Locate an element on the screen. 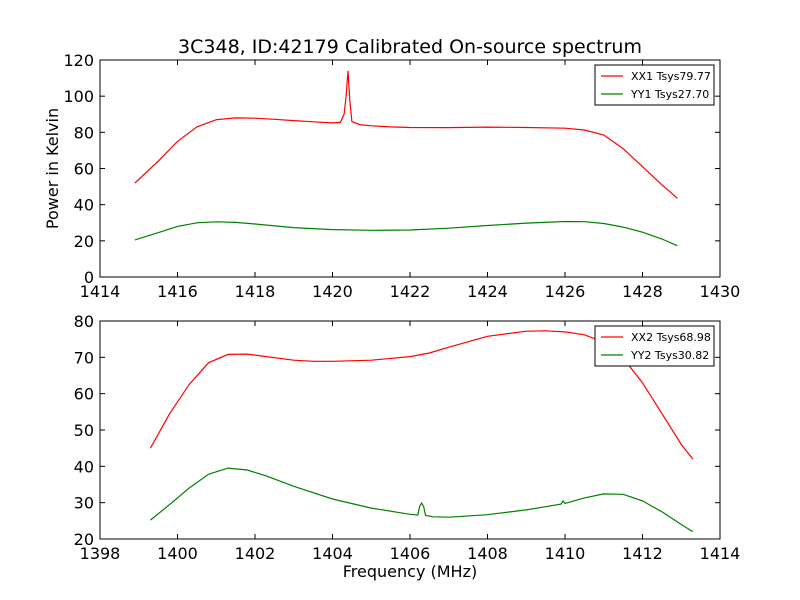 This screenshot has width=800, height=600. y-axis-label: Power in Kelvin is located at coordinates (52, 168).